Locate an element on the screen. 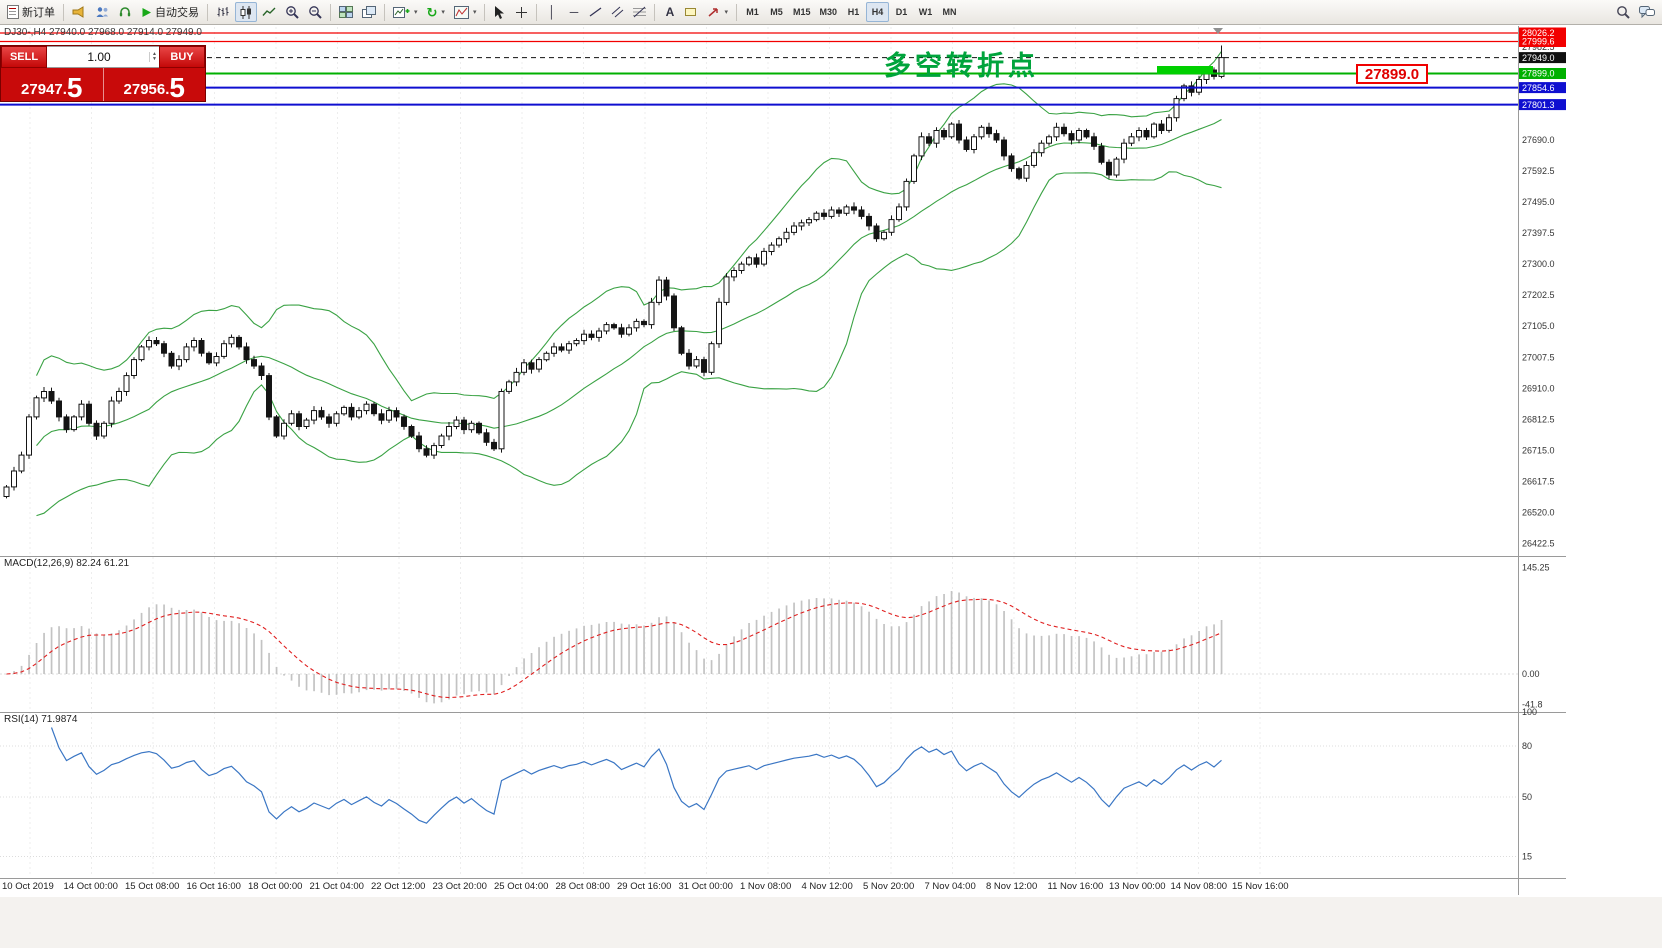 This screenshot has height=948, width=1662. line-chart-icon is located at coordinates (269, 12).